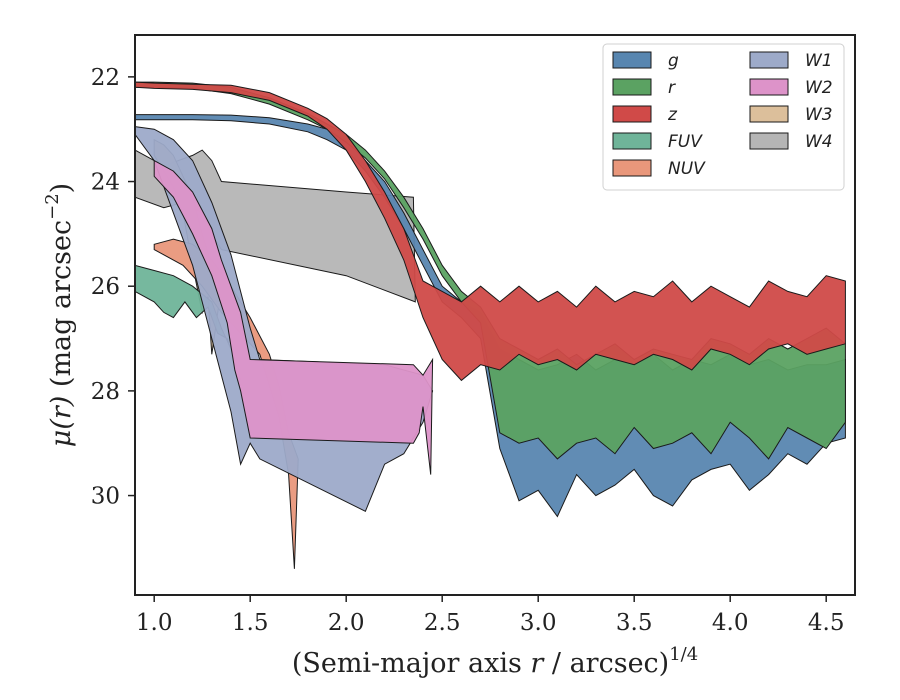  Describe the element at coordinates (61, 188) in the screenshot. I see `y-axis-label-close: )` at that location.